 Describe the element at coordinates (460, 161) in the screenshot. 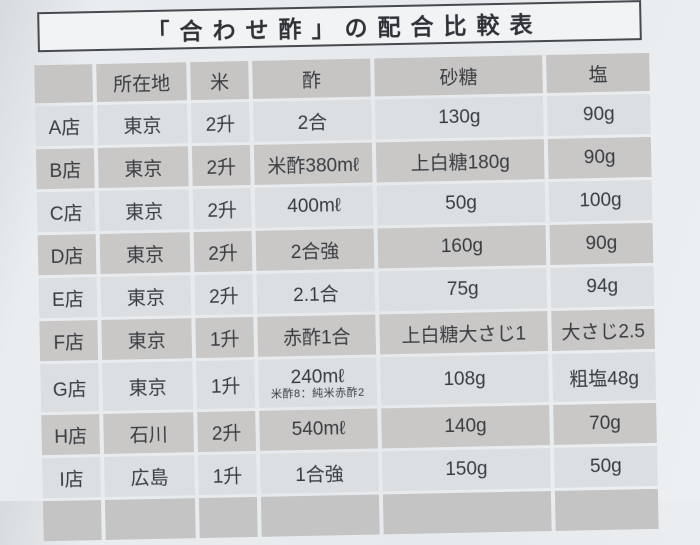

I see `cell-sugar: 上白糖180g` at that location.